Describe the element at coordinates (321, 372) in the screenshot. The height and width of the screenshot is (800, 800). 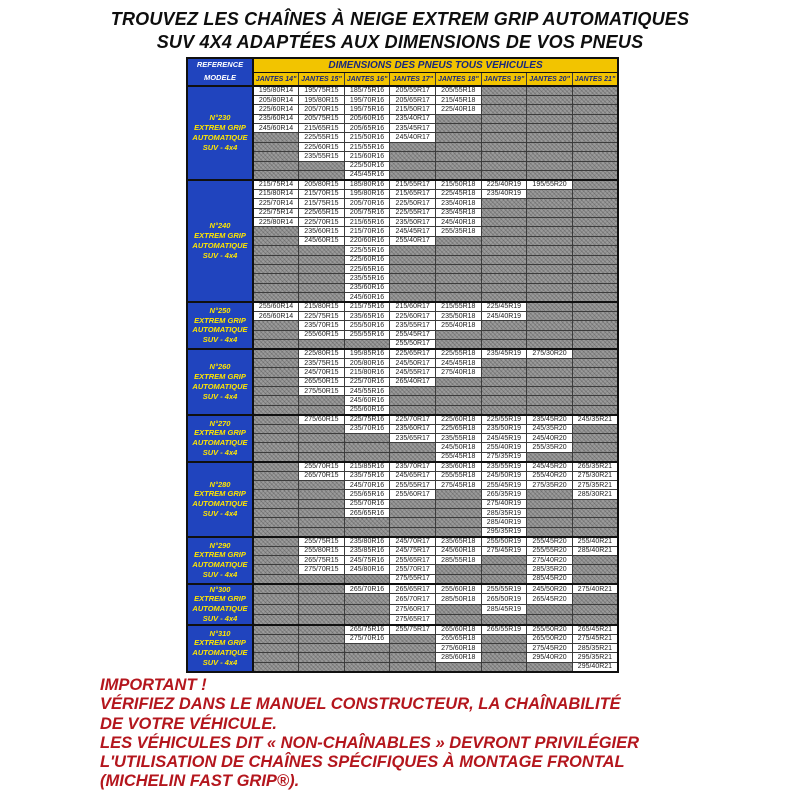
I see `tire-size-cell: 245/70R15` at that location.